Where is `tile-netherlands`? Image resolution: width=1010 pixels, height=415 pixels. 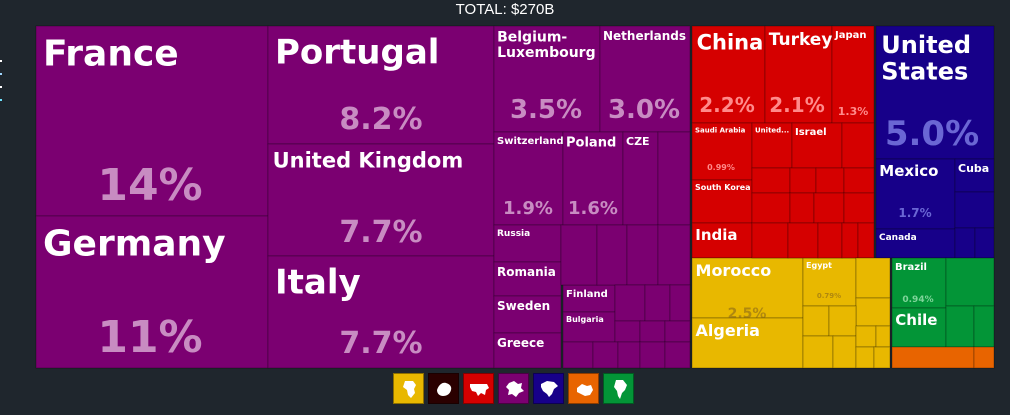 tile-netherlands is located at coordinates (645, 79).